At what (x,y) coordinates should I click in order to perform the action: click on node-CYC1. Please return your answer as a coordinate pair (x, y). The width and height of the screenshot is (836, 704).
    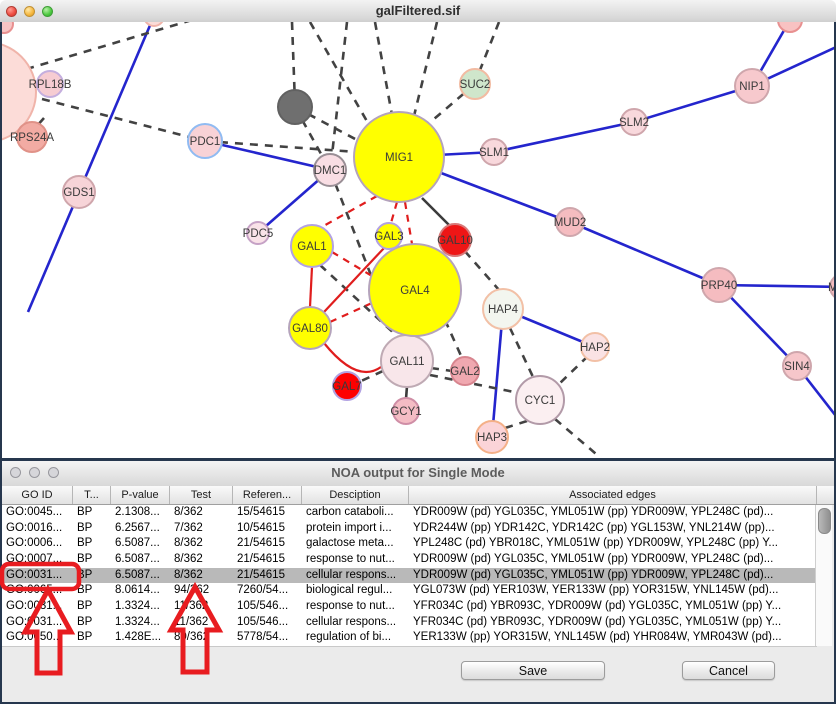
    Looking at the image, I should click on (540, 400).